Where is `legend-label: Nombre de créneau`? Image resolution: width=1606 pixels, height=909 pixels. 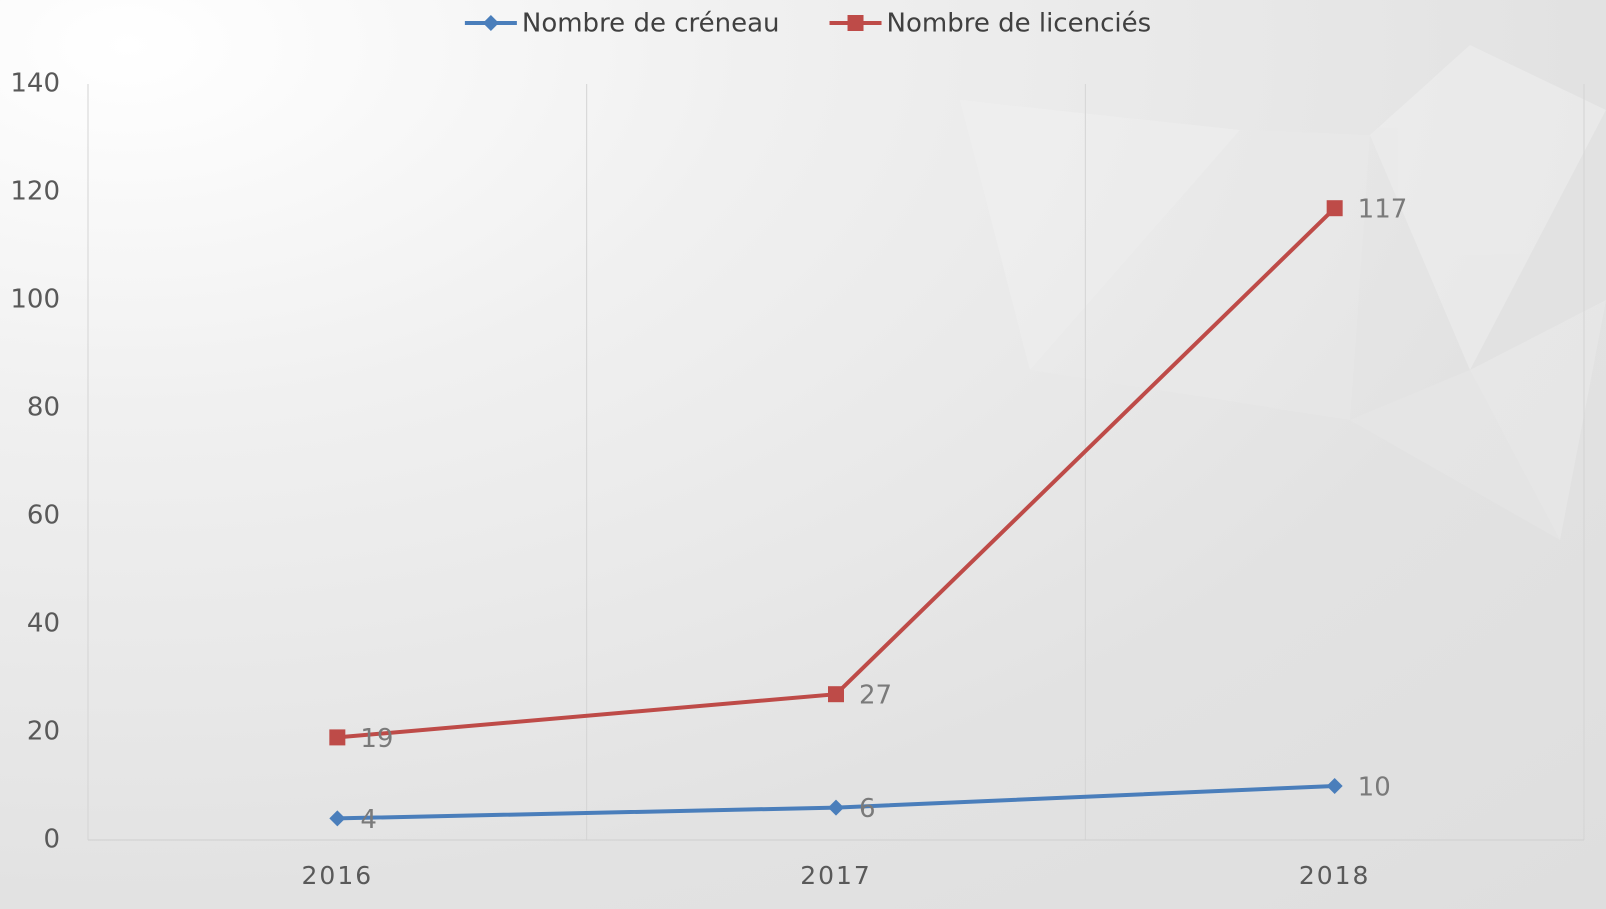
legend-label: Nombre de créneau is located at coordinates (651, 24).